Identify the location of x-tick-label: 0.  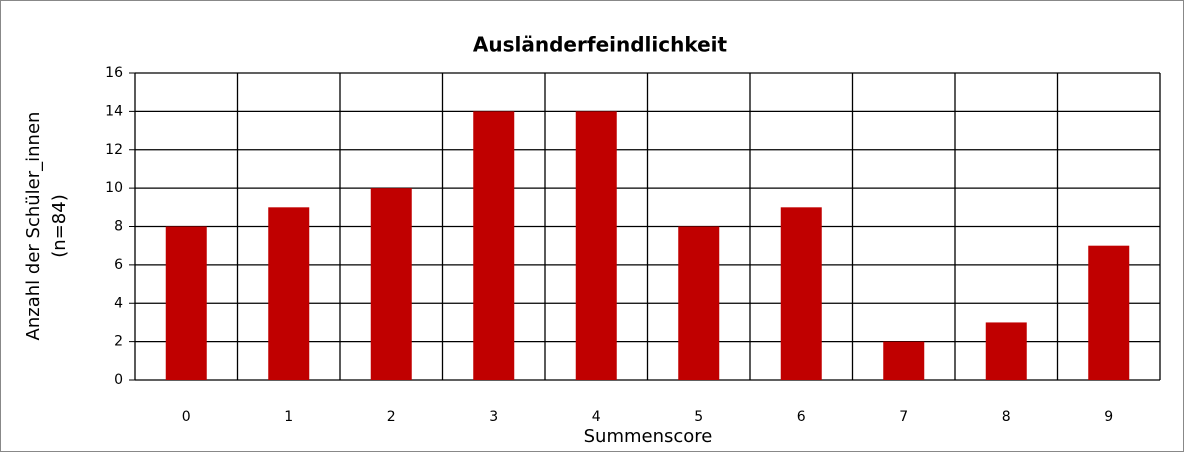
(186, 417).